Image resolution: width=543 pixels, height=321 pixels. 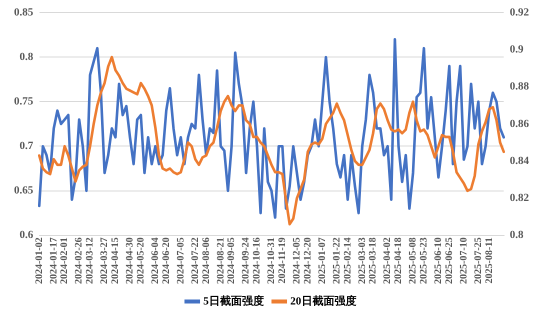 I want to click on y-tick-label: 0.65, so click(x=24, y=190).